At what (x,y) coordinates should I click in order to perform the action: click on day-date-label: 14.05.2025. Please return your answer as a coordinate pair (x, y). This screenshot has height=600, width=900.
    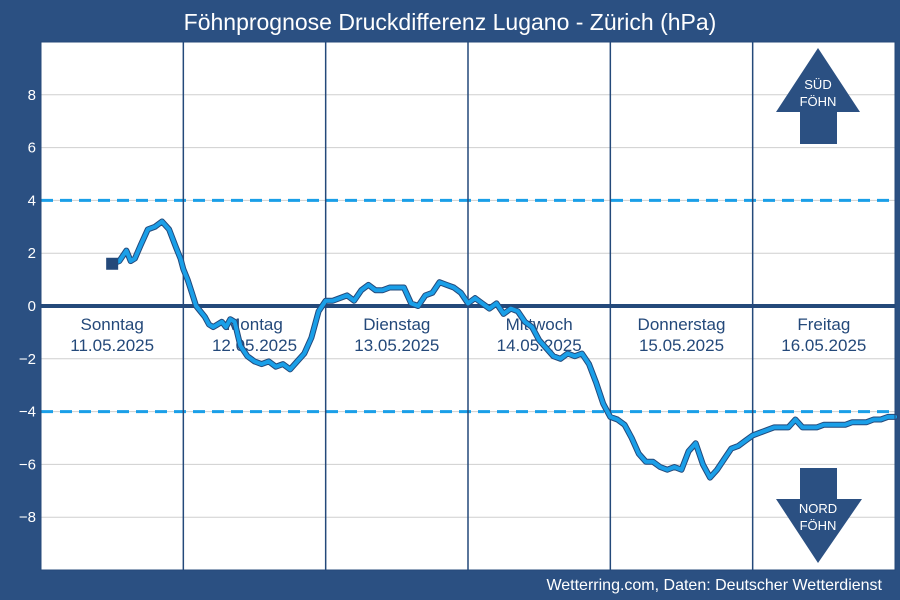
    Looking at the image, I should click on (539, 345).